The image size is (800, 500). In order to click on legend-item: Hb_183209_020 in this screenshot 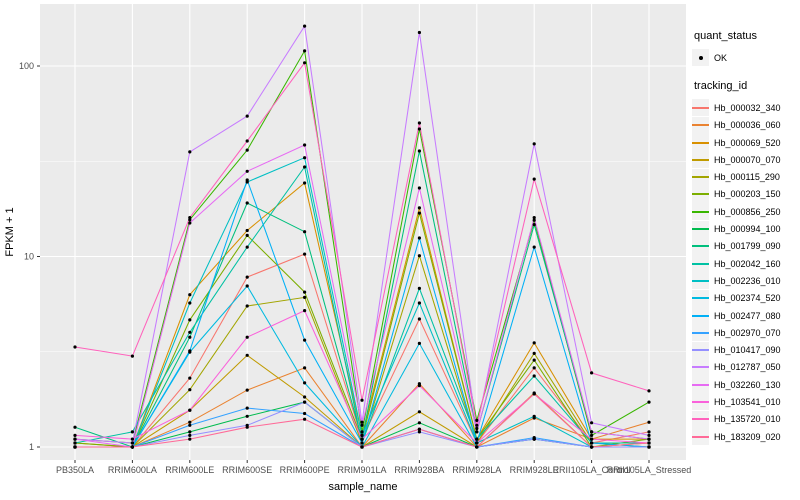, I will do `click(745, 437)`.